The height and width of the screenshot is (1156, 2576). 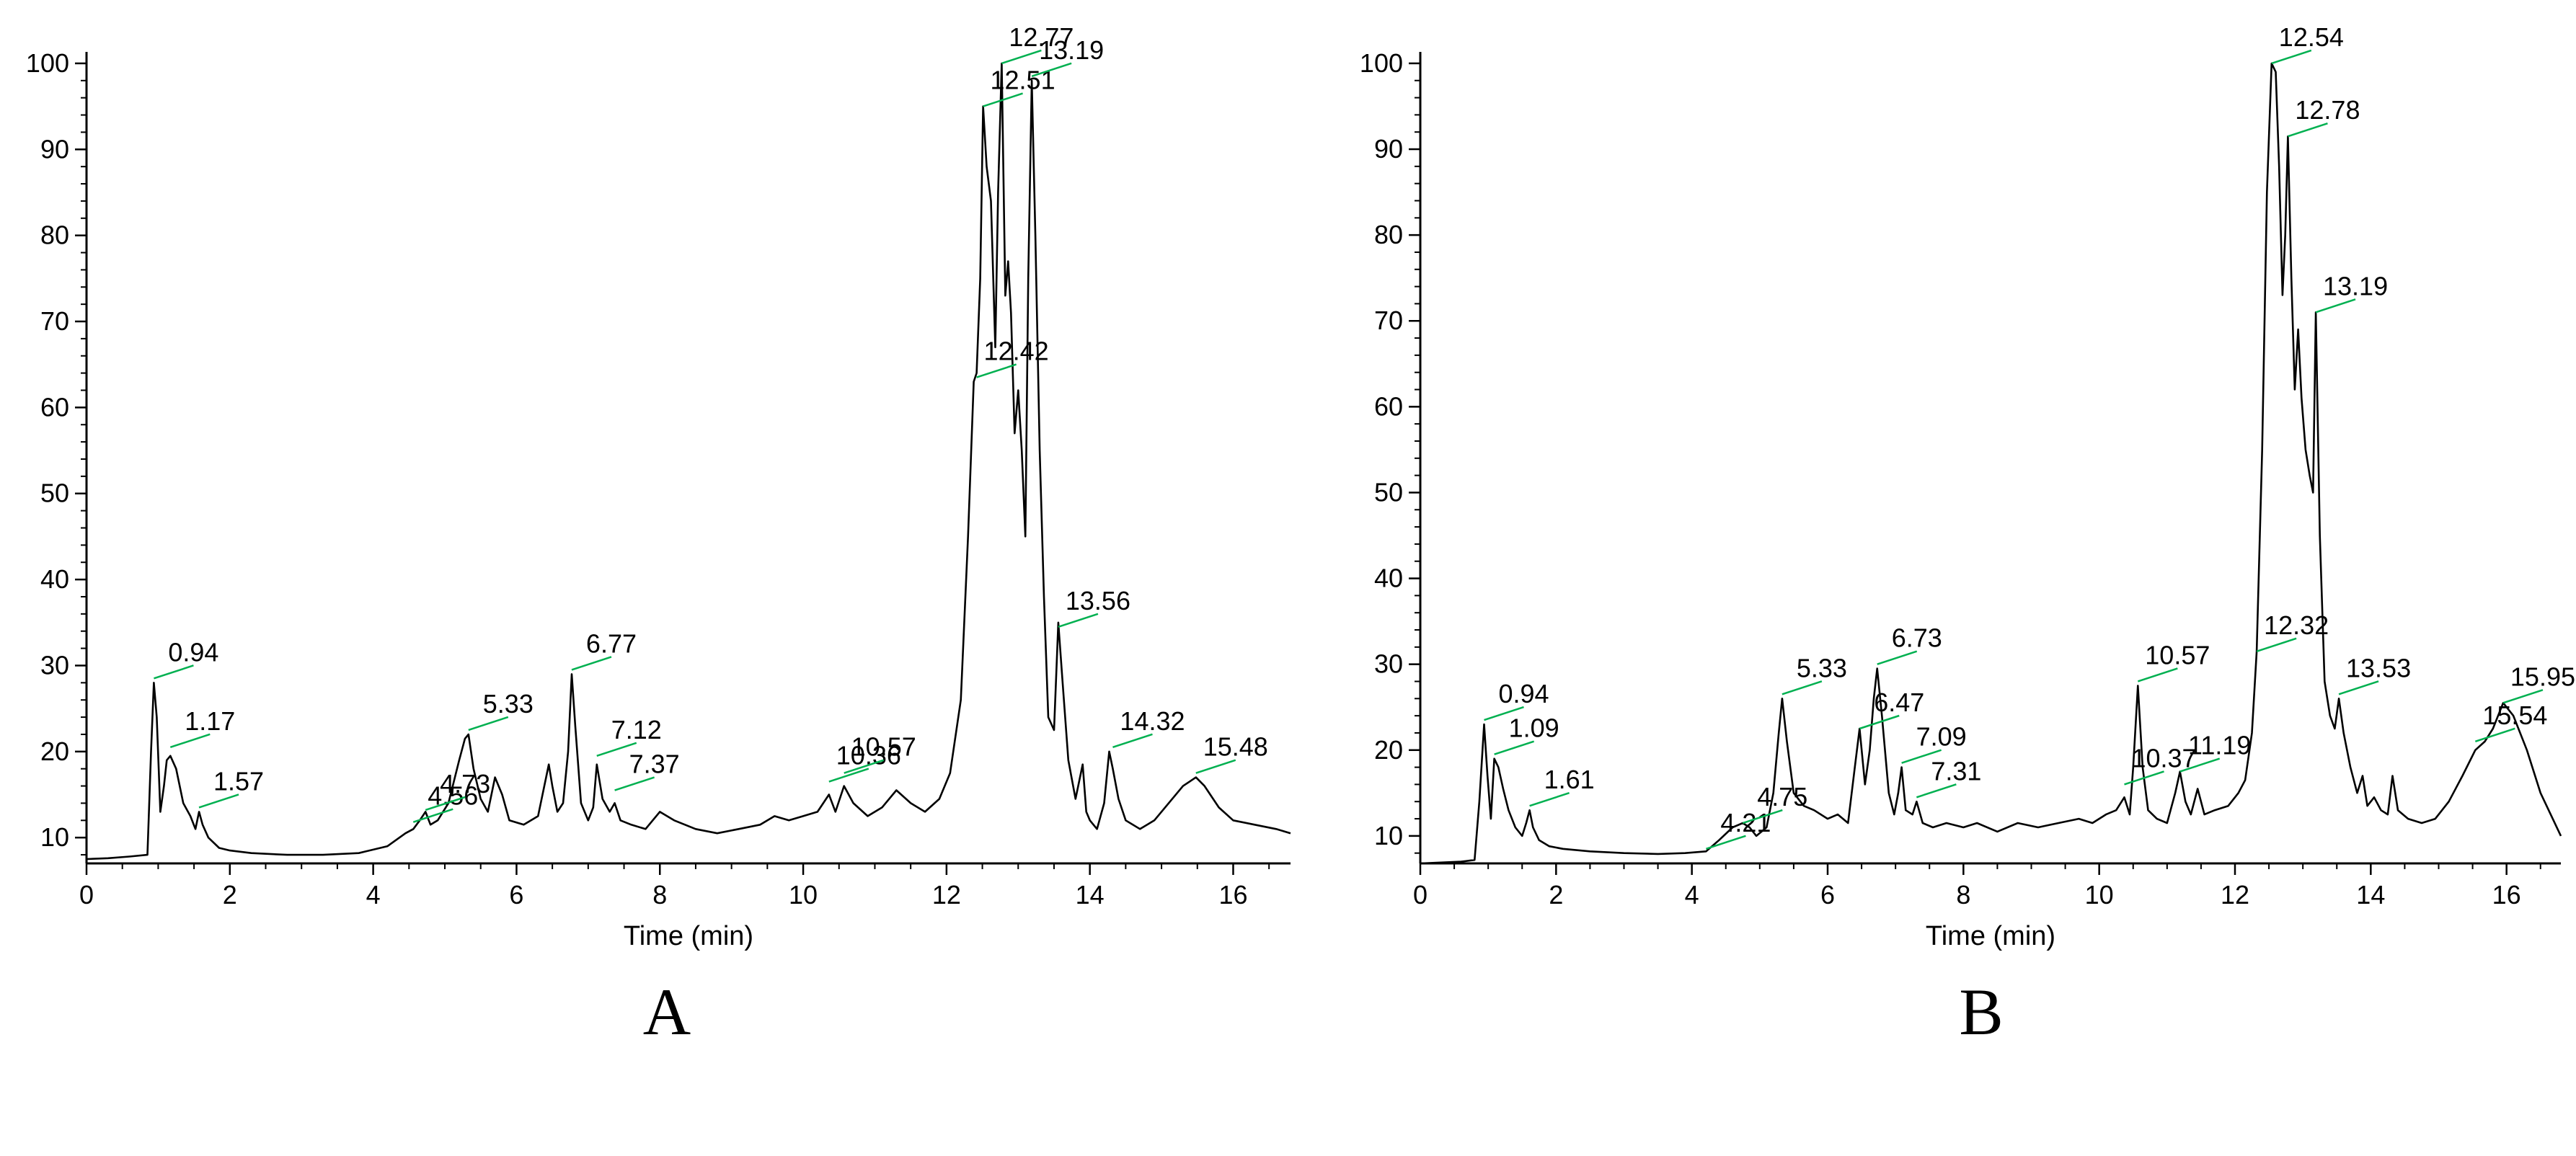 What do you see at coordinates (636, 729) in the screenshot?
I see `peak-label: 7.12` at bounding box center [636, 729].